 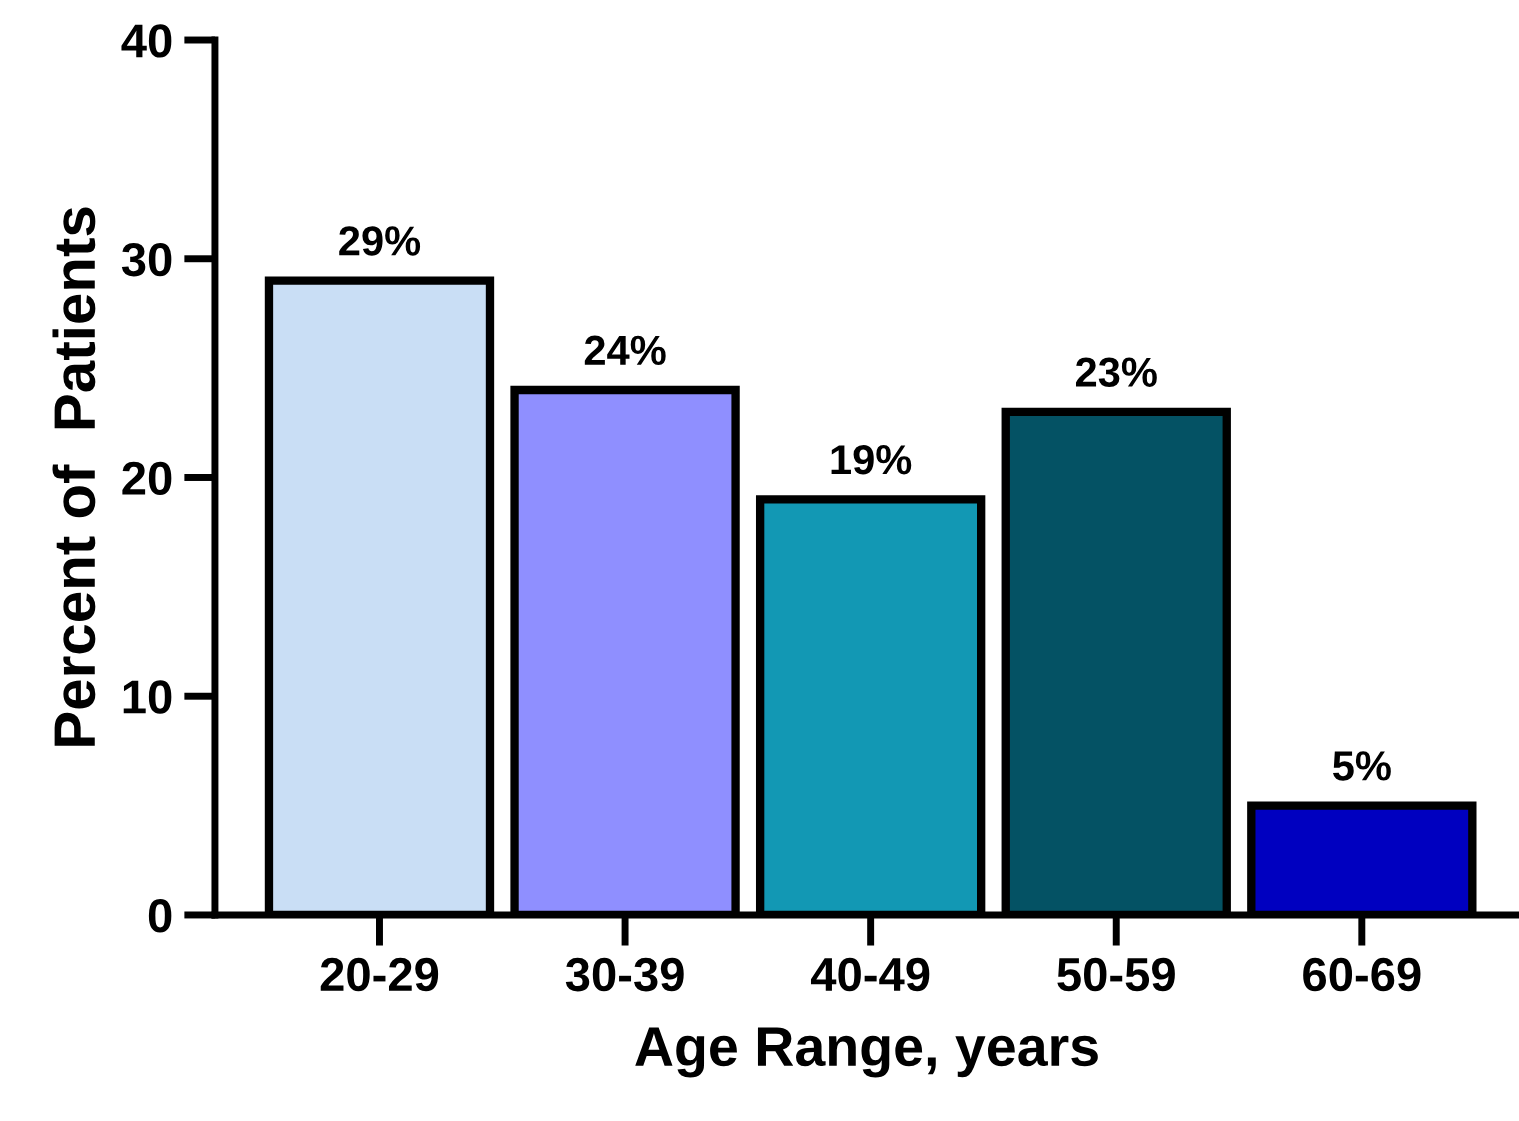 What do you see at coordinates (147, 697) in the screenshot?
I see `y-tick-label: 10` at bounding box center [147, 697].